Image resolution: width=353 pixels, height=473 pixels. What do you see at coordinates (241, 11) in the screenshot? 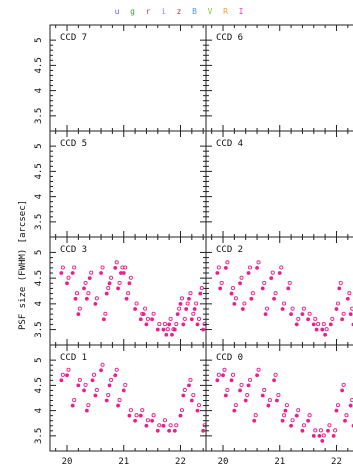
I see `legend-entry-I: I` at bounding box center [241, 11].